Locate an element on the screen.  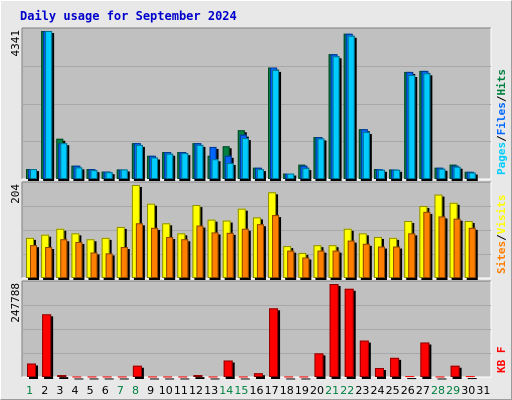
day-label: 11 is located at coordinates (181, 390).